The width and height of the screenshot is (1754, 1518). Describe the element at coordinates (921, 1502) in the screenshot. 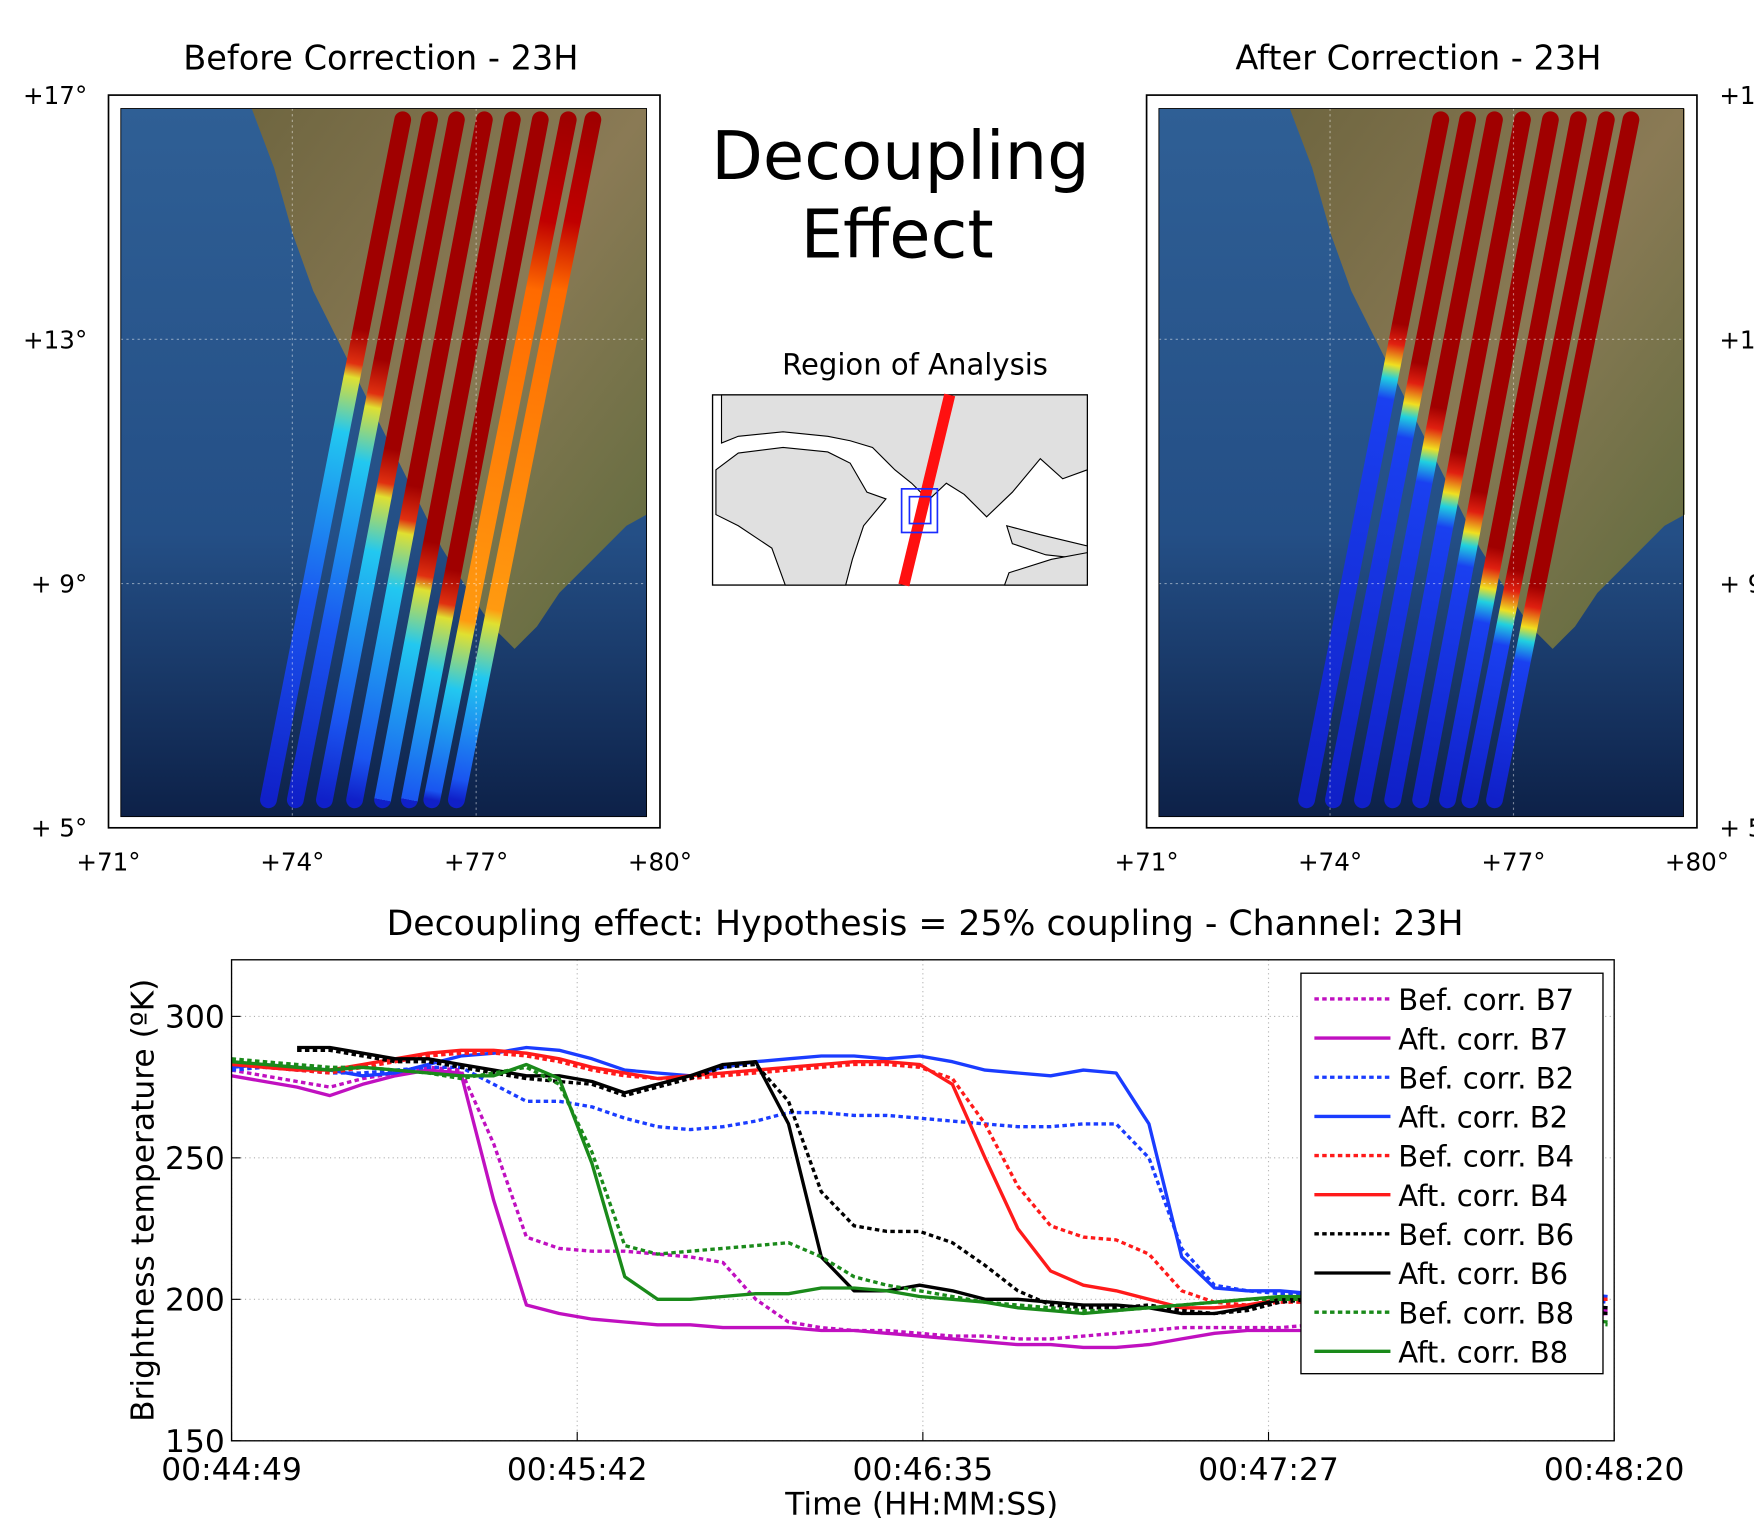

I see `x-axis-label: Time (HH:MM:SS)` at that location.